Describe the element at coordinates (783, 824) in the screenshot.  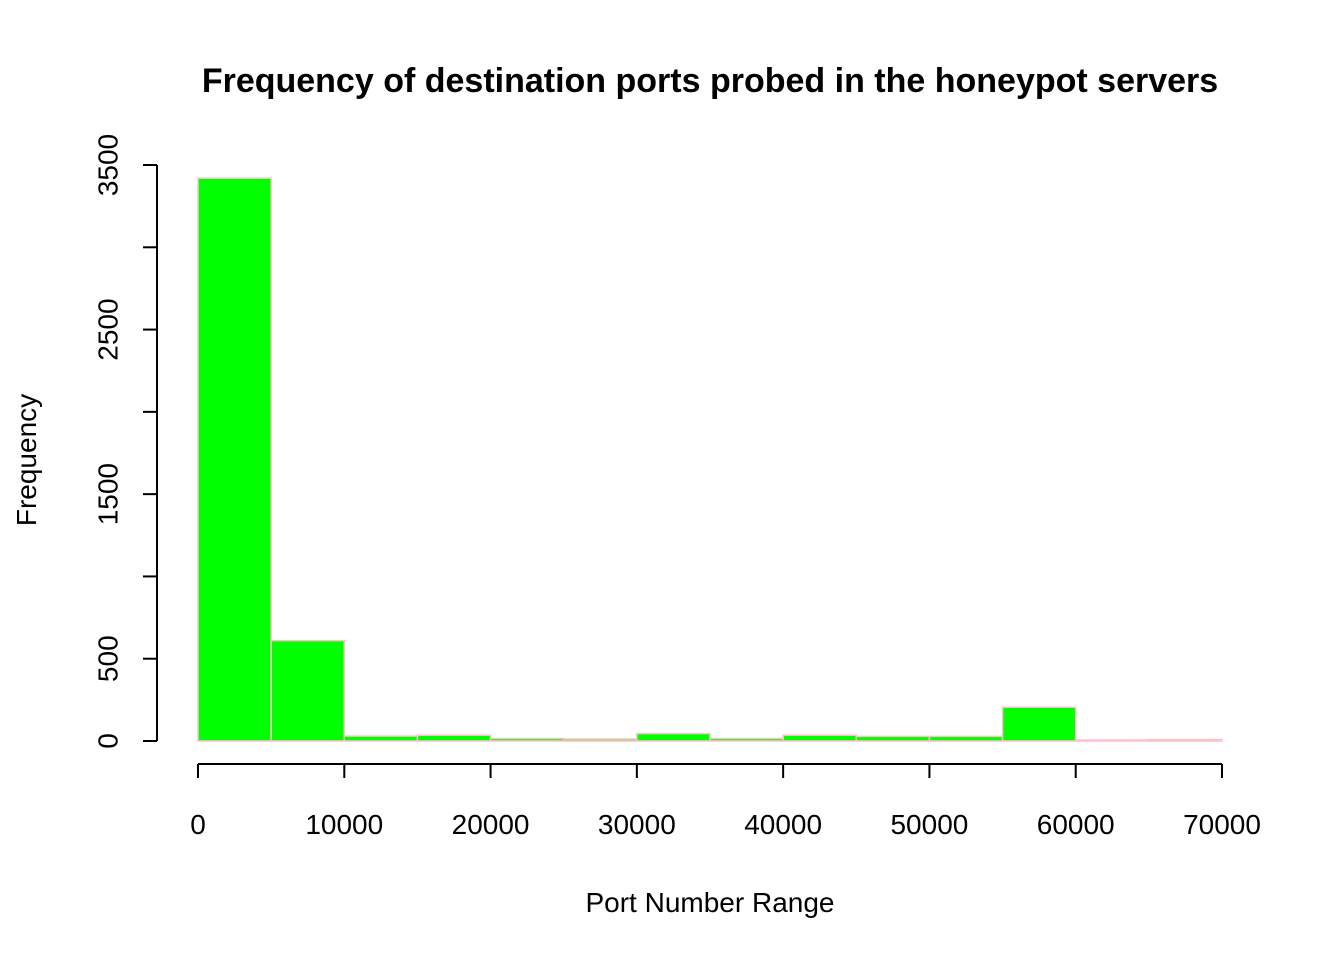
I see `x-tick-label: 40000` at that location.